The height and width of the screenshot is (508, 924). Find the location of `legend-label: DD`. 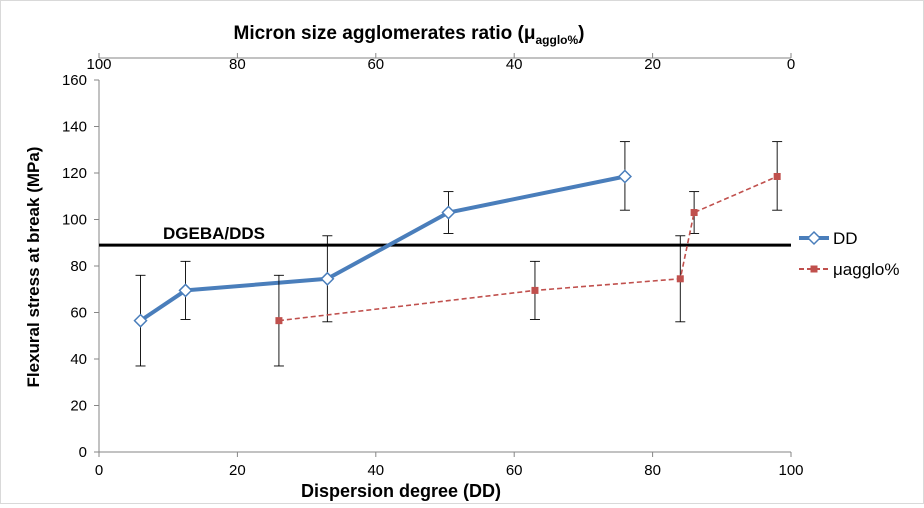

legend-label: DD is located at coordinates (845, 238).